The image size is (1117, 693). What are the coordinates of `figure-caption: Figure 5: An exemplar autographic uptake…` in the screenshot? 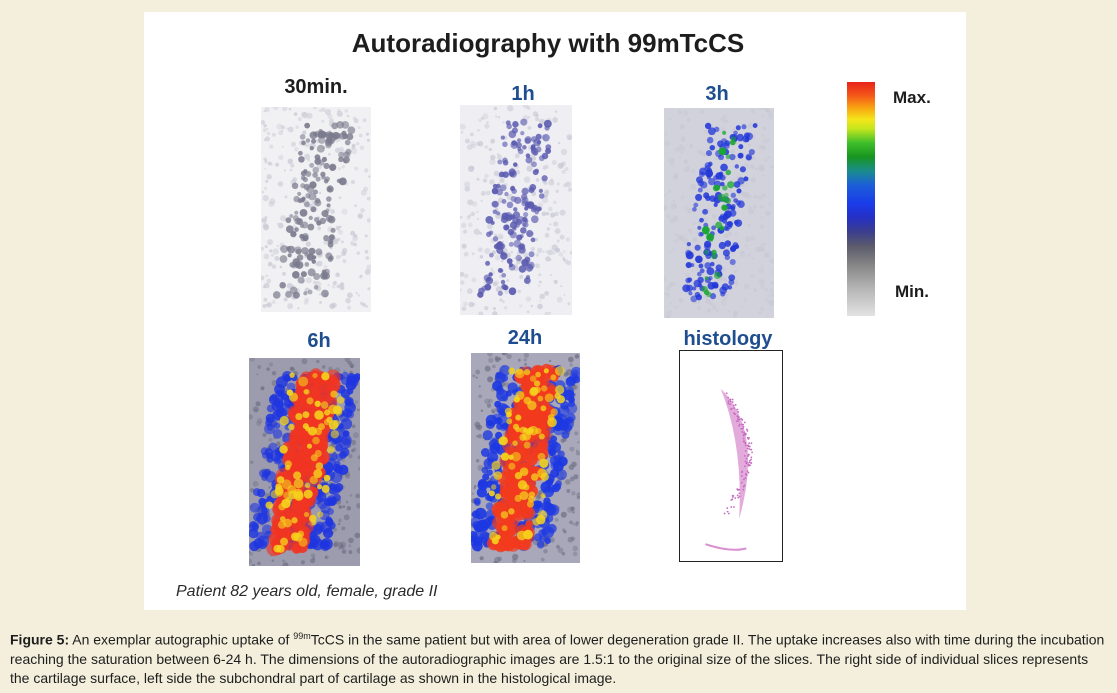 It's located at (560, 657).